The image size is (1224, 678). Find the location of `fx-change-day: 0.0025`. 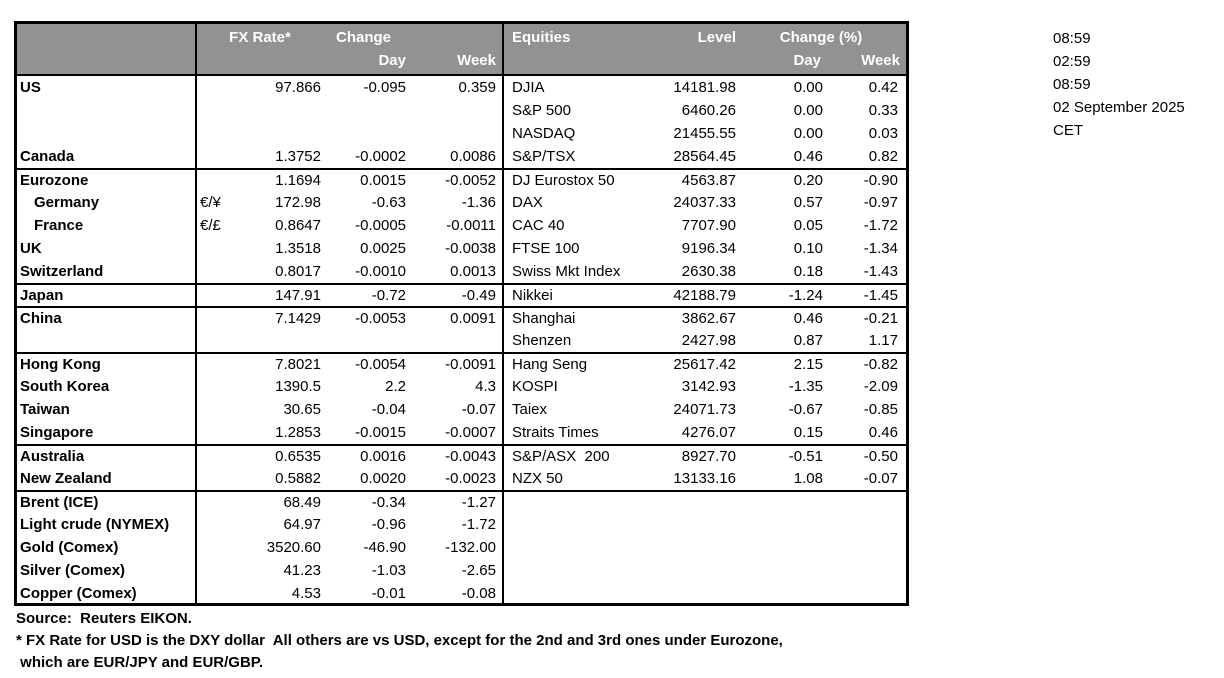

fx-change-day: 0.0025 is located at coordinates (383, 248).